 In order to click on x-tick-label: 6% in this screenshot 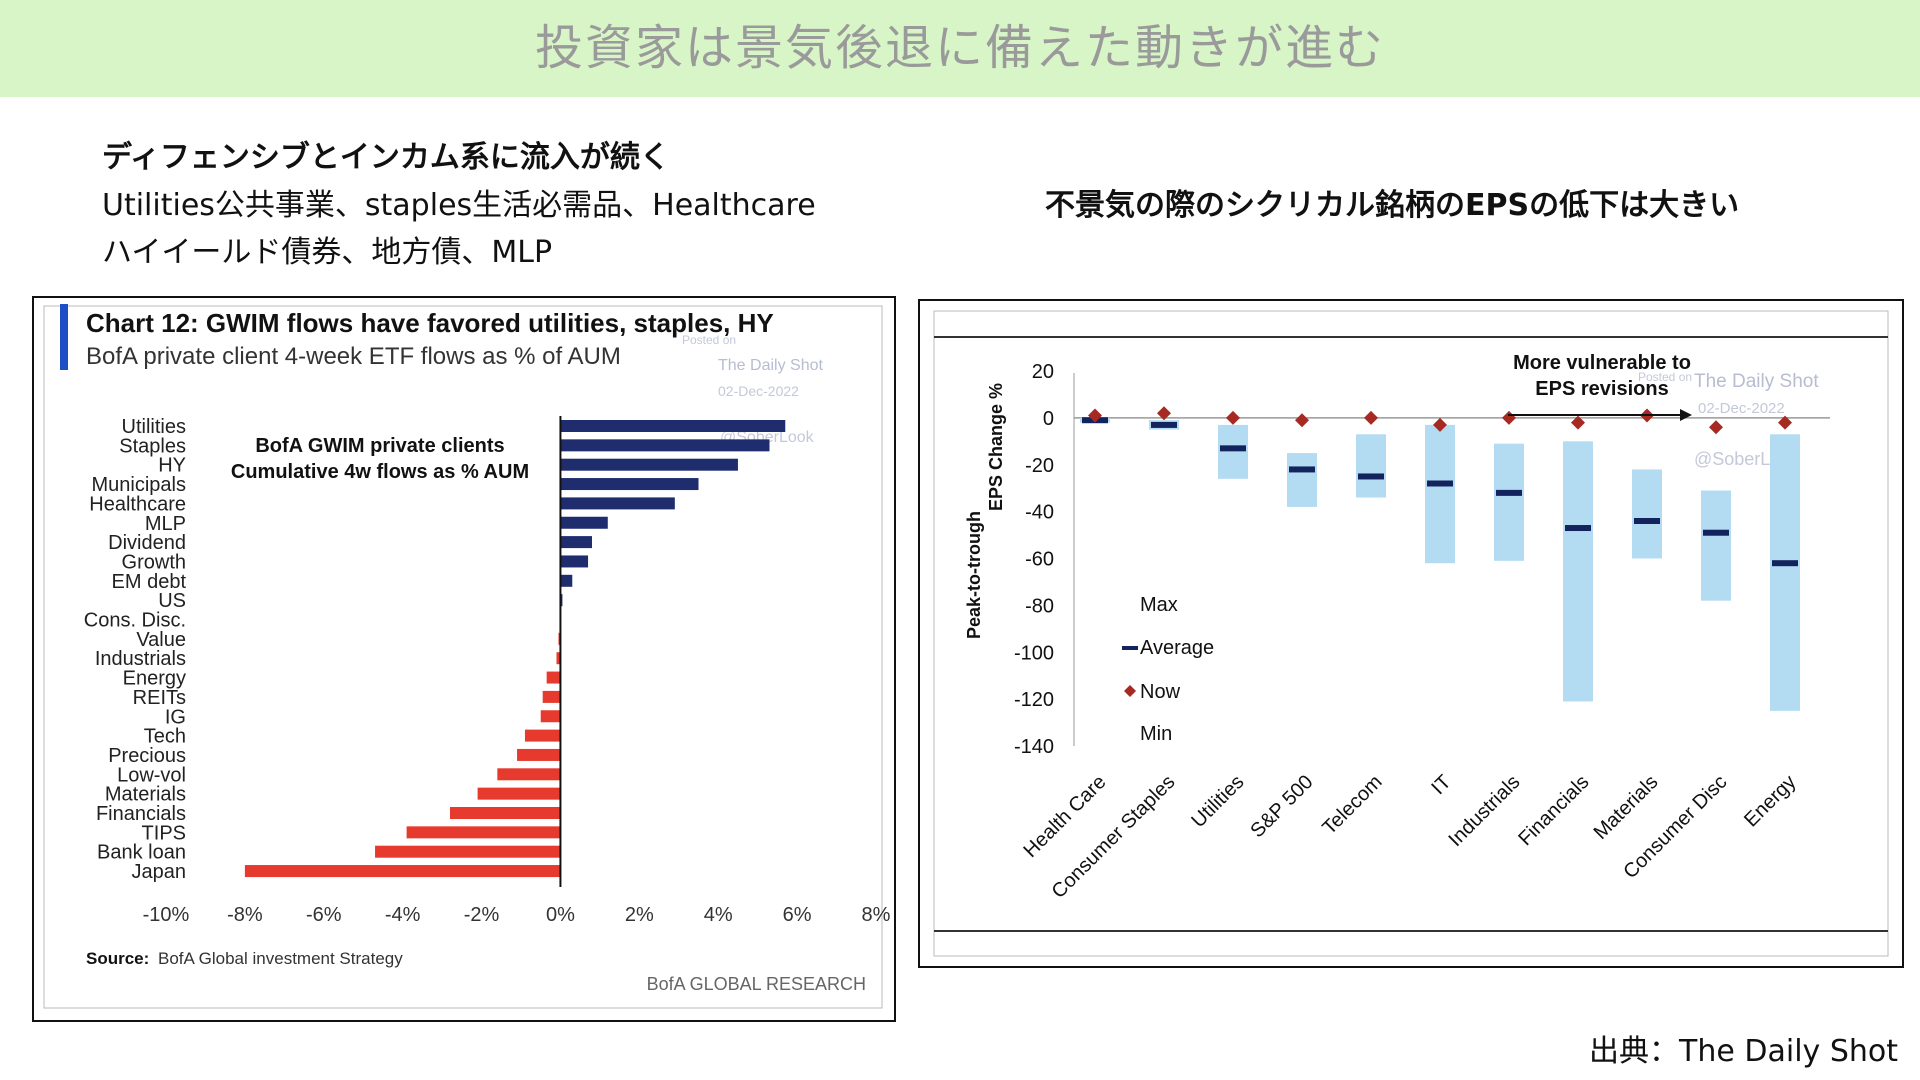, I will do `click(797, 915)`.